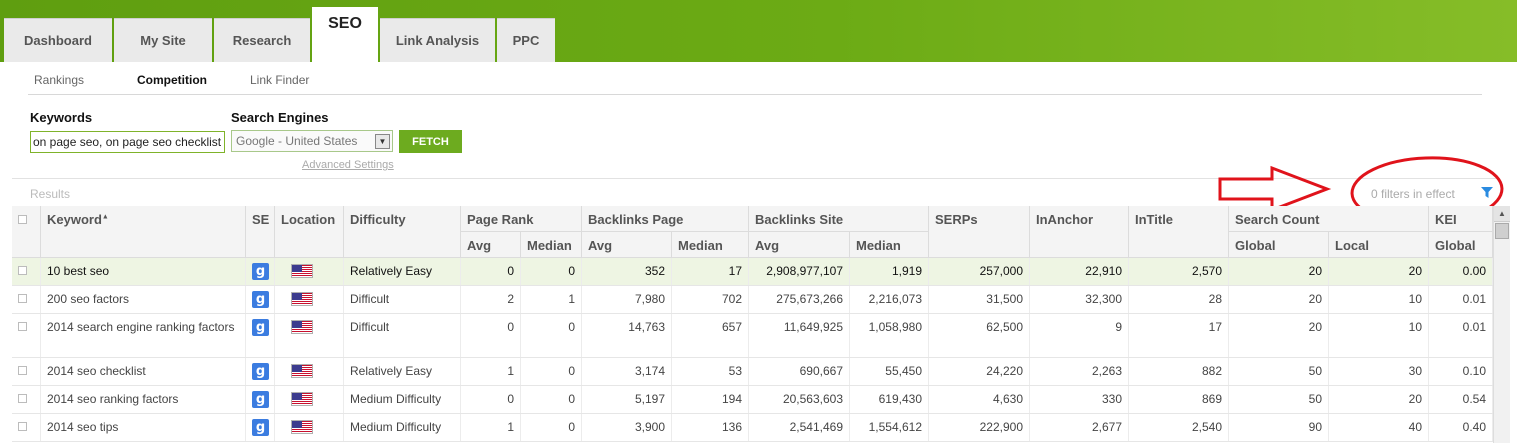  I want to click on header-location: Location, so click(309, 232).